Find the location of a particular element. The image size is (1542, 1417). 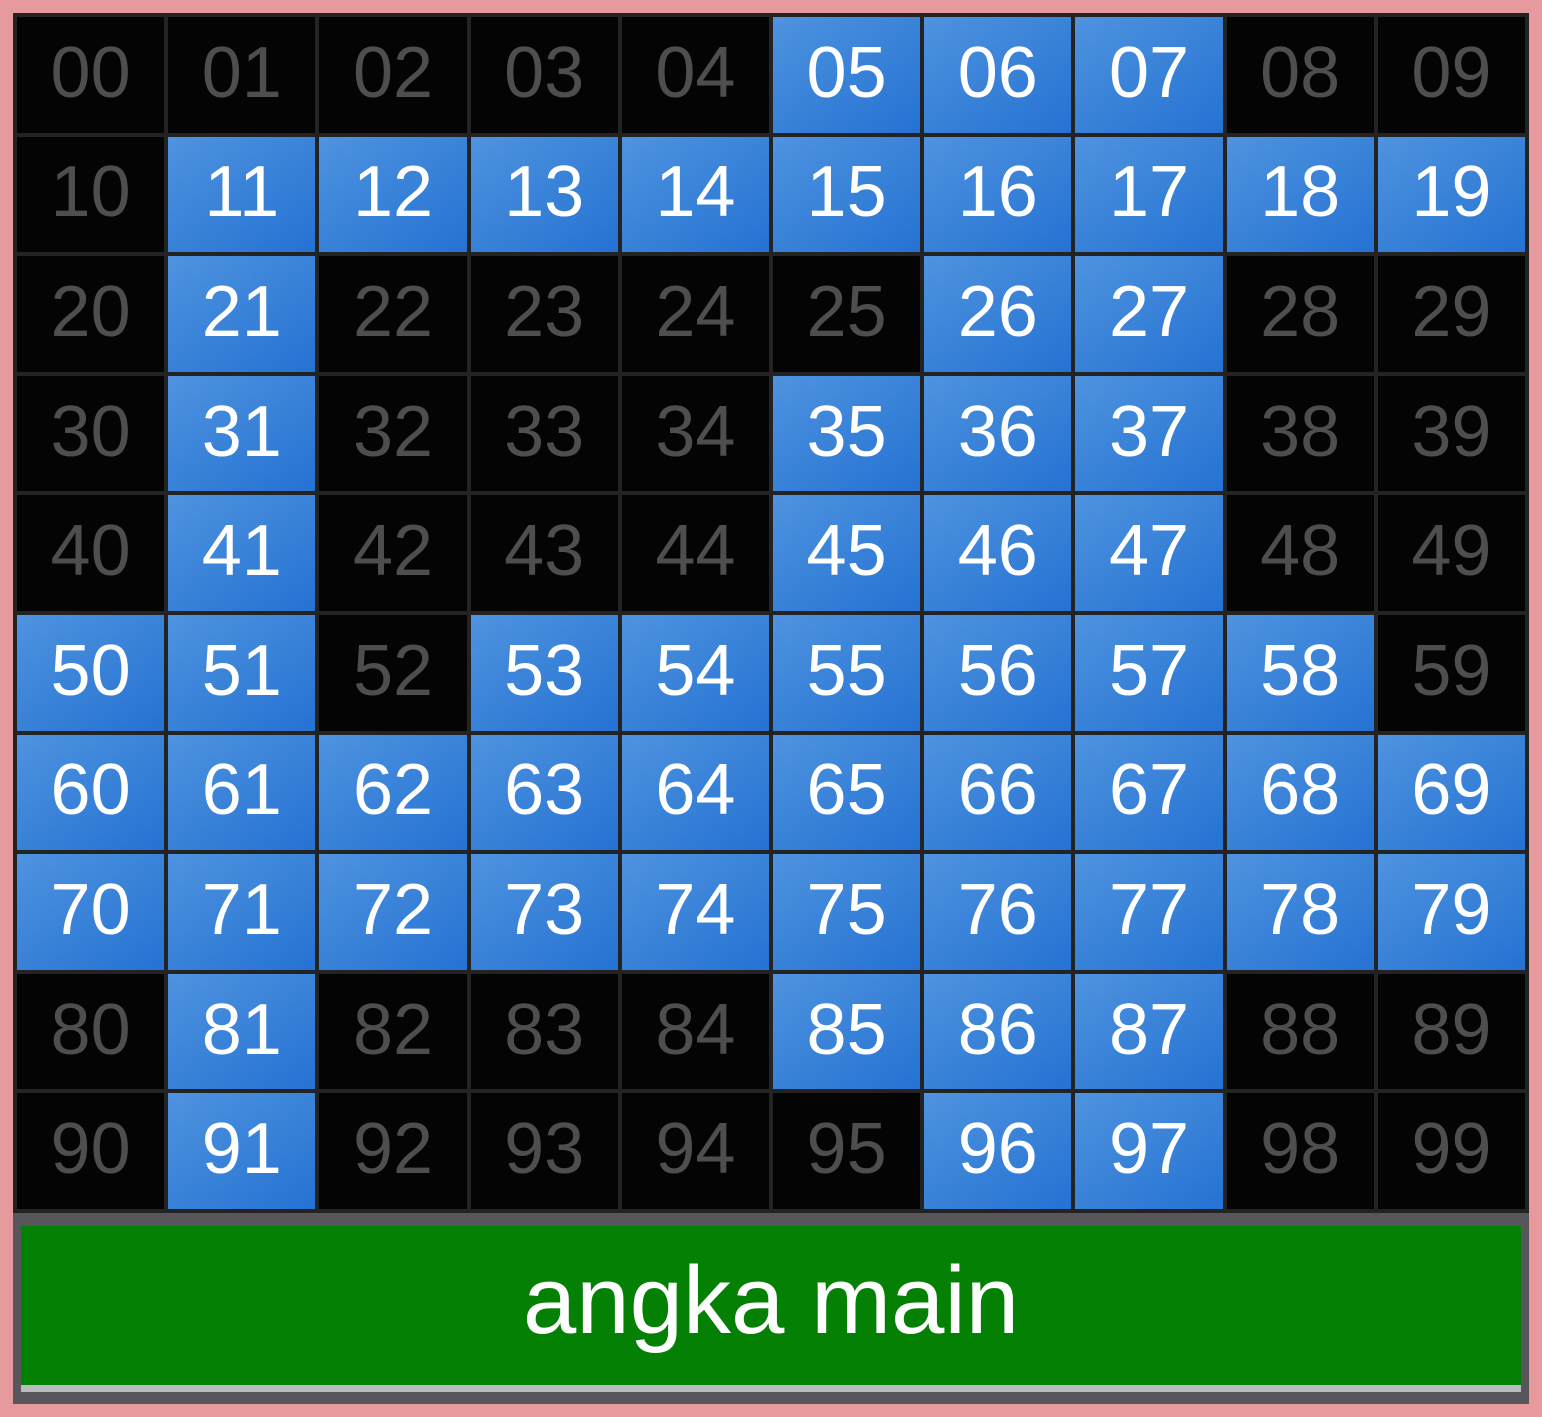

number-cell-54: 54 is located at coordinates (695, 672).